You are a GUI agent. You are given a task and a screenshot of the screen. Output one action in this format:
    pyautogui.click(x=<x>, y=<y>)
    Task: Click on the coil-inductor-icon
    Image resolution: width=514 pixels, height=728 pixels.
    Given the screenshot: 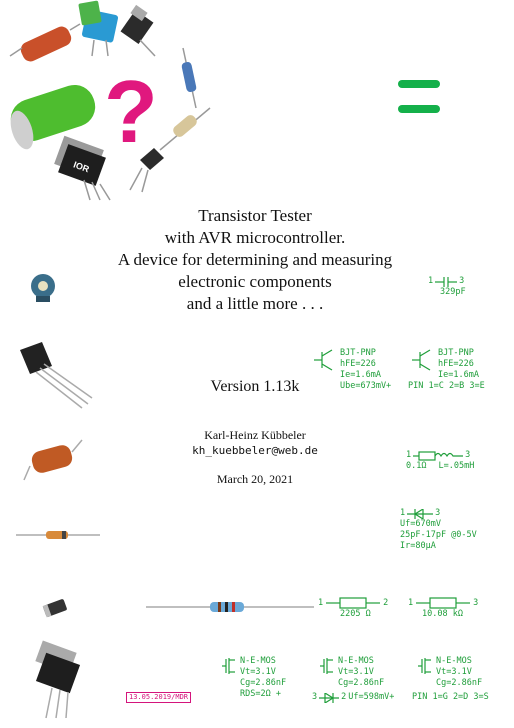 What is the action you would take?
    pyautogui.click(x=45, y=42)
    